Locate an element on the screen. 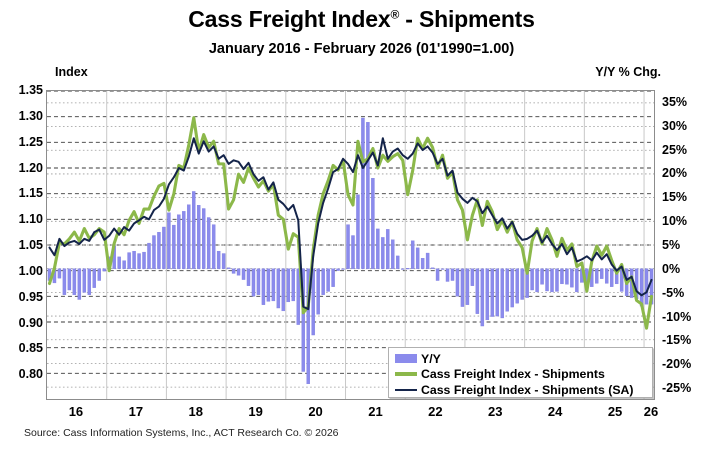 Image resolution: width=723 pixels, height=466 pixels. right-axis-tick-label: 25% is located at coordinates (675, 149).